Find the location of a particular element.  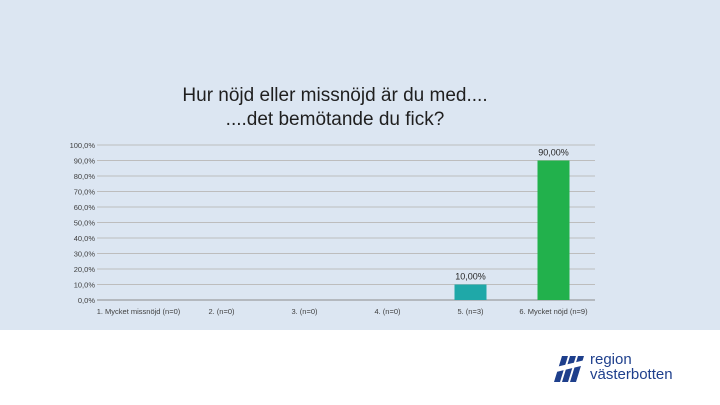

data-label: 90,00% is located at coordinates (553, 153).